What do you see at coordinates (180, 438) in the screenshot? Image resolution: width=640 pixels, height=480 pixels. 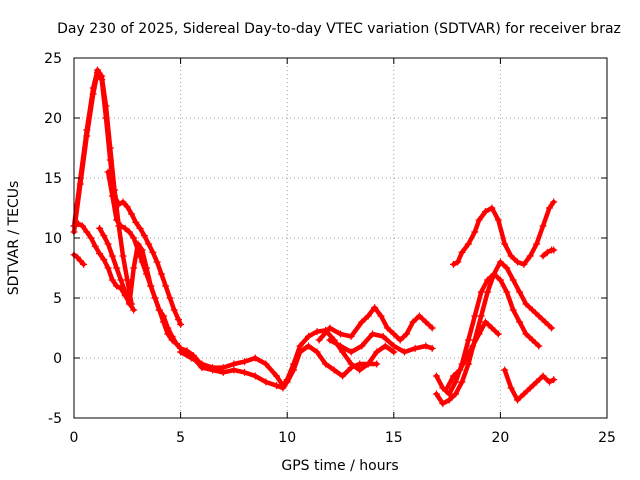 I see `x-tick-label: 5` at bounding box center [180, 438].